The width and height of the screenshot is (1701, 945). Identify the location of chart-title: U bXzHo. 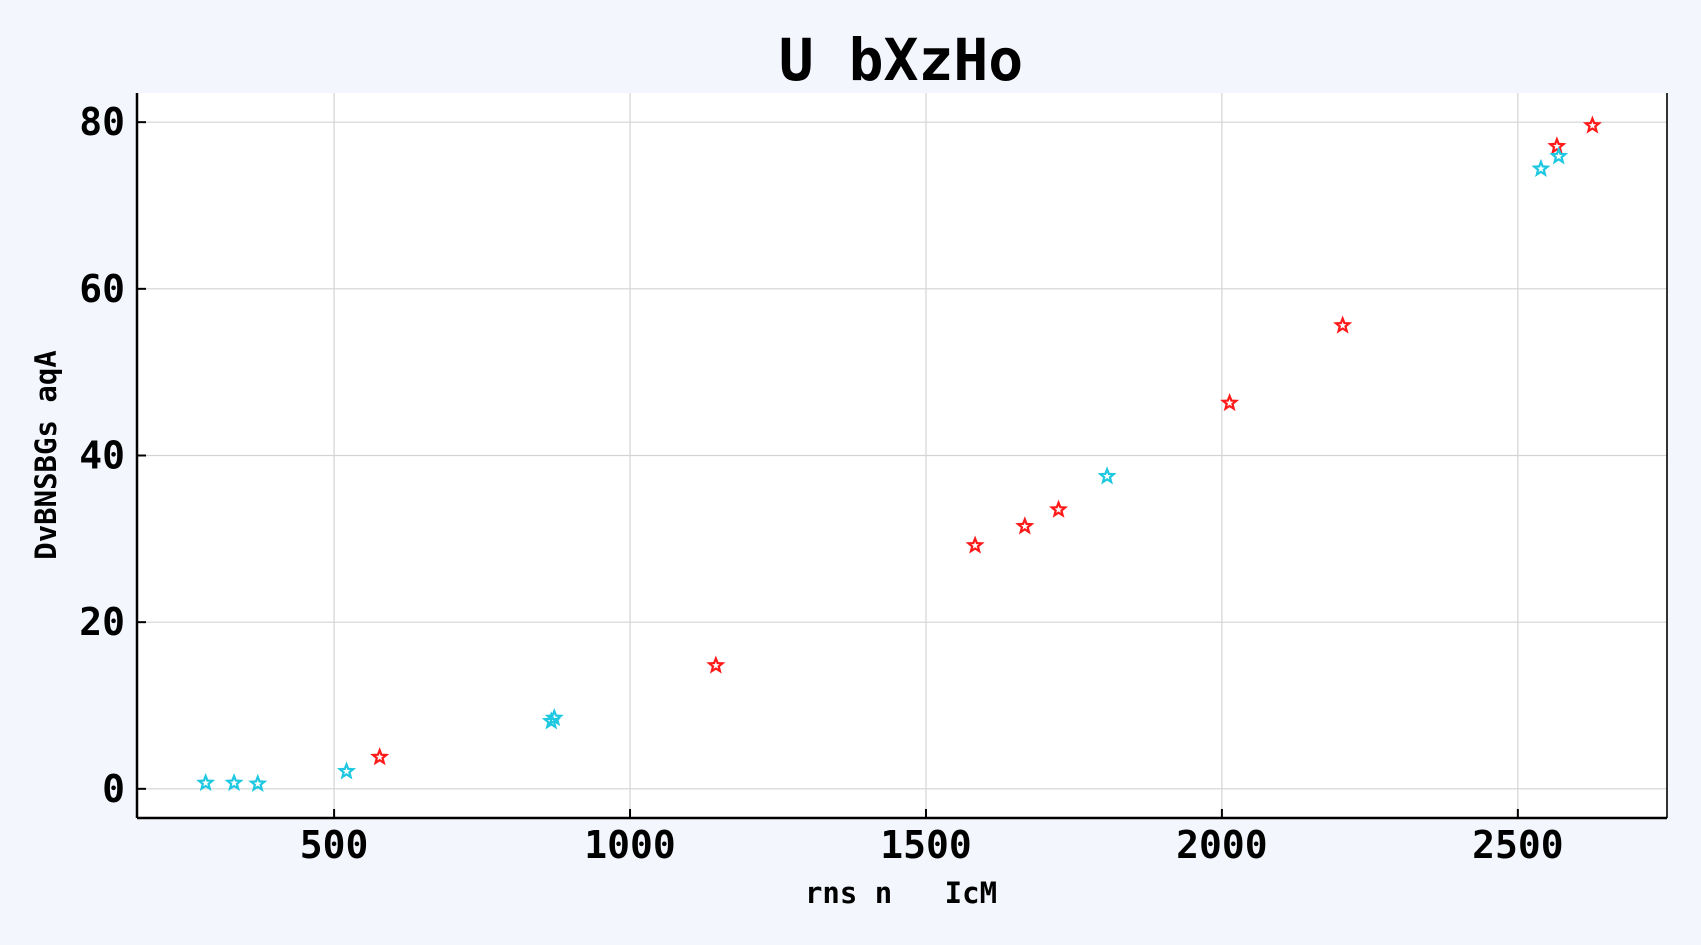
(901, 60).